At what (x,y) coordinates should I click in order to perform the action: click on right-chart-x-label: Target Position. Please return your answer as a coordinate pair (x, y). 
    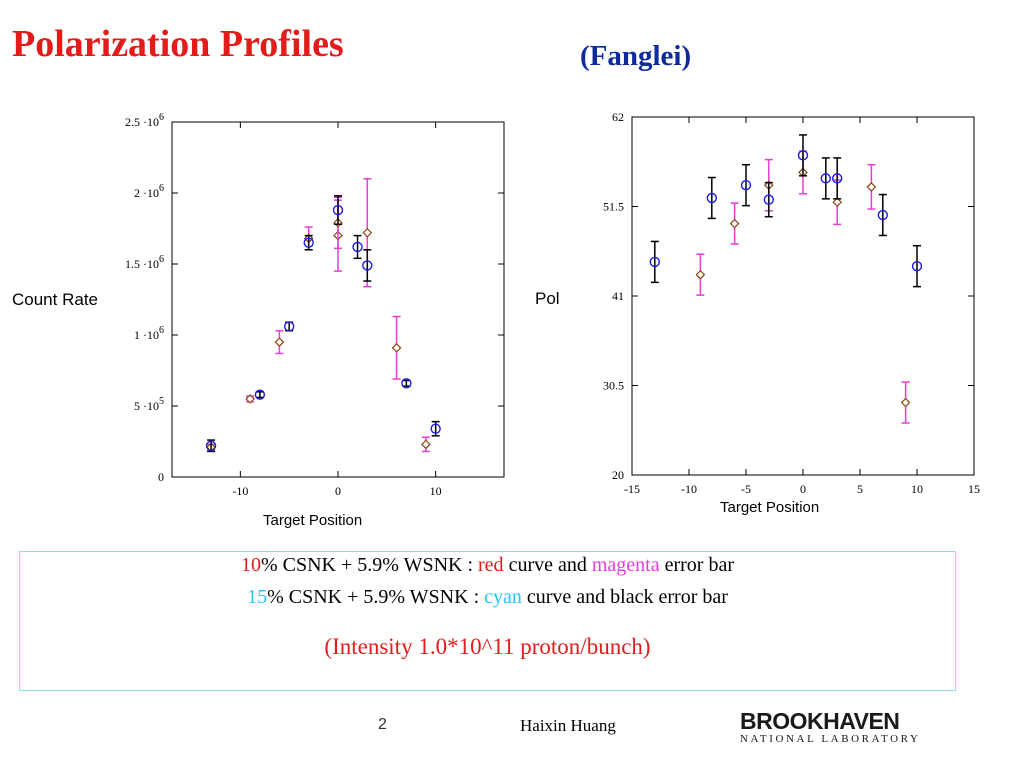
    Looking at the image, I should click on (770, 507).